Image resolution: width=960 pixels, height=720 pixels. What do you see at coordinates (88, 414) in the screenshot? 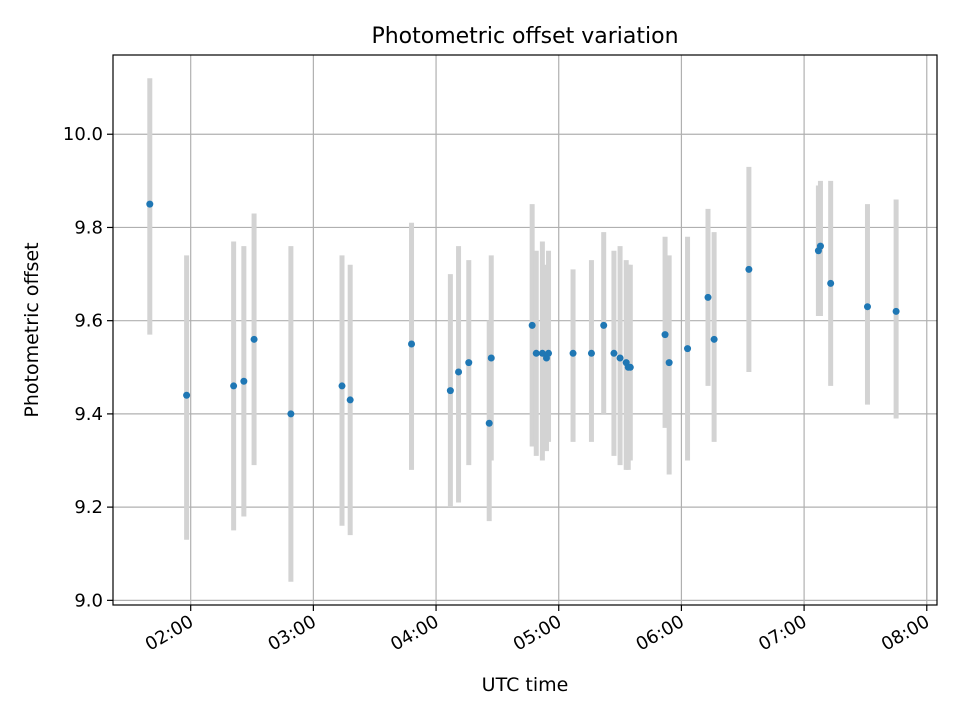
I see `y-tick-label: 9.4` at bounding box center [88, 414].